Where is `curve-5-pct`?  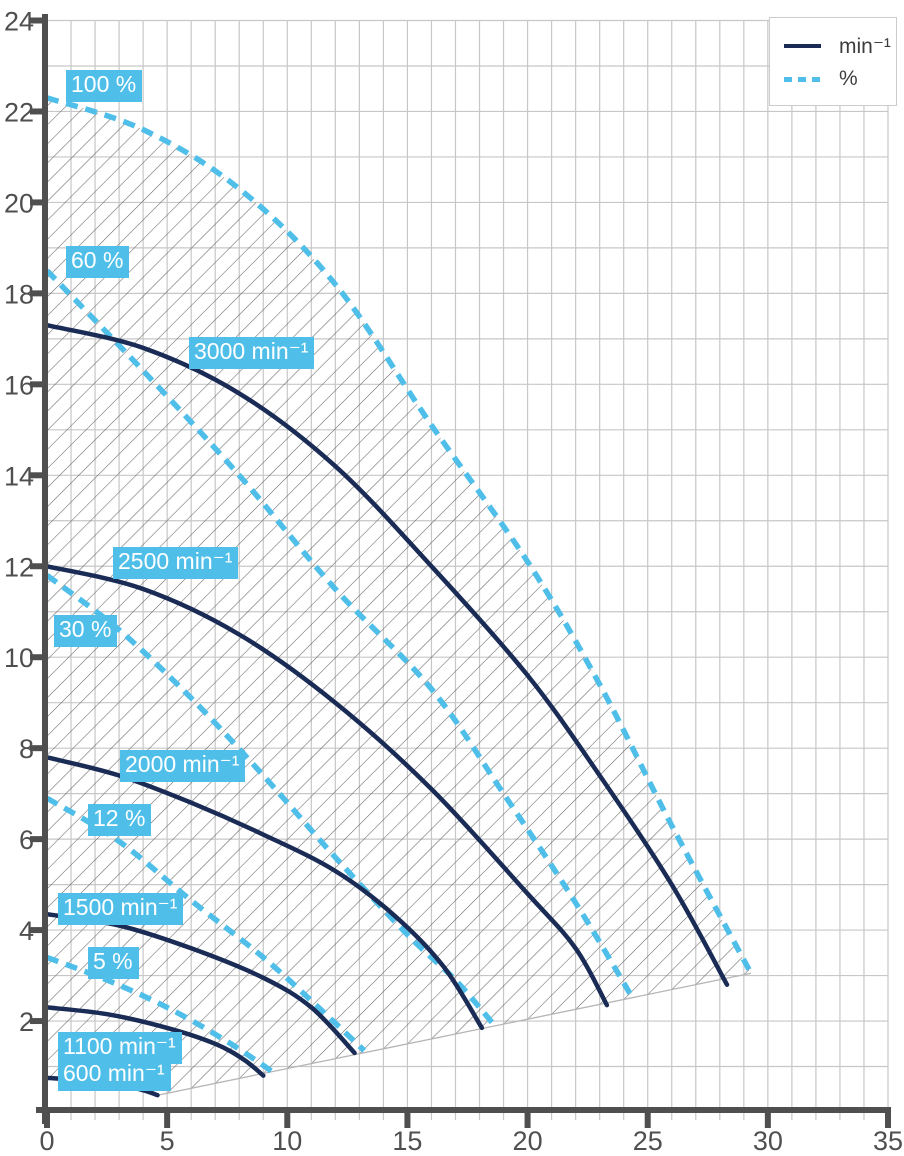
curve-5-pct is located at coordinates (160, 1014).